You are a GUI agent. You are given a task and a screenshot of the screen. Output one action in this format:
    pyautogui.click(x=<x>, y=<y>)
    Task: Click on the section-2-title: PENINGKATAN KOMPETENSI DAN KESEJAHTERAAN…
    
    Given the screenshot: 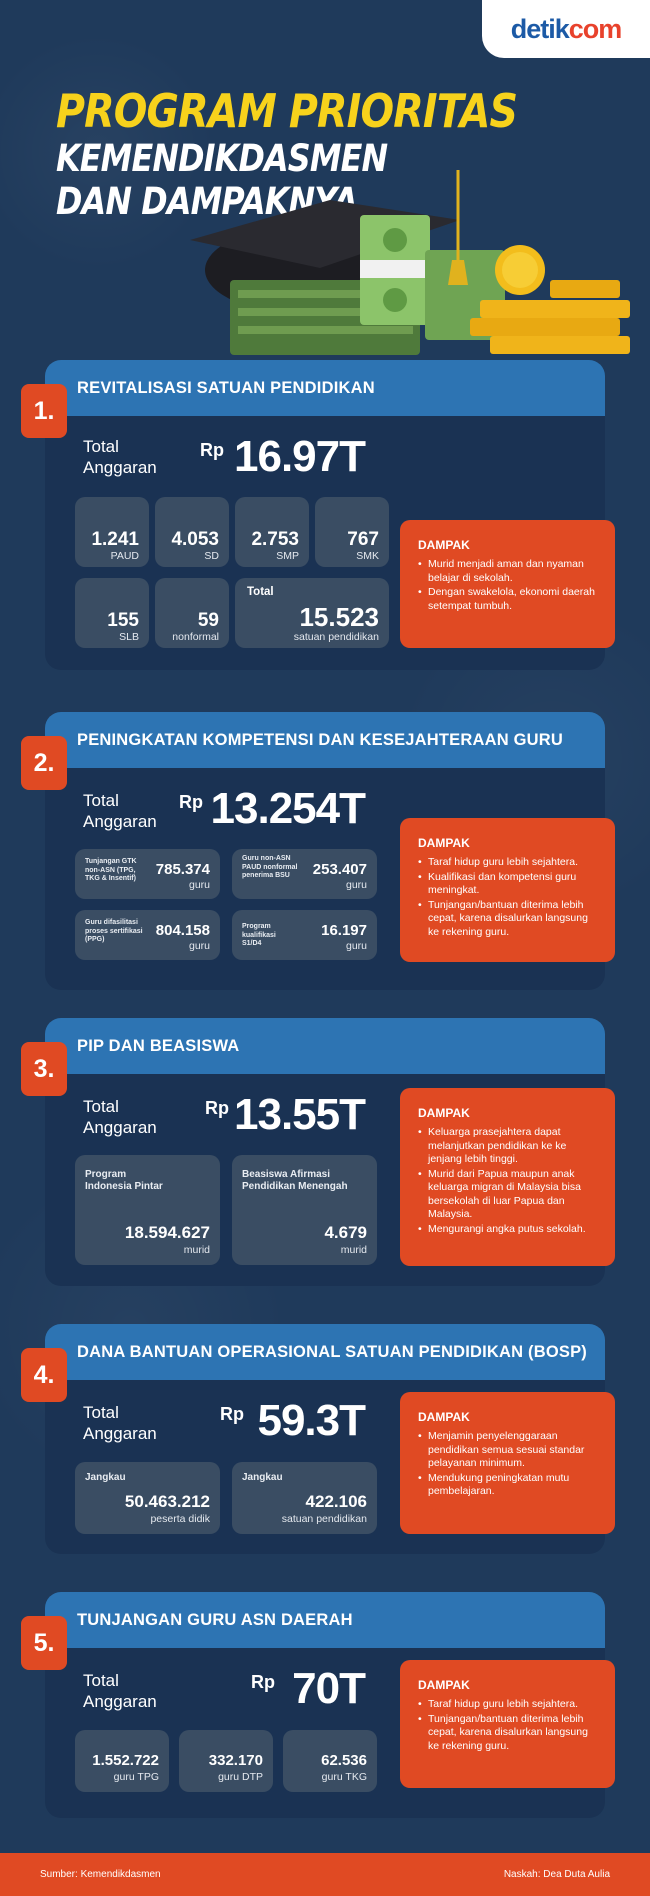 What is the action you would take?
    pyautogui.click(x=325, y=740)
    